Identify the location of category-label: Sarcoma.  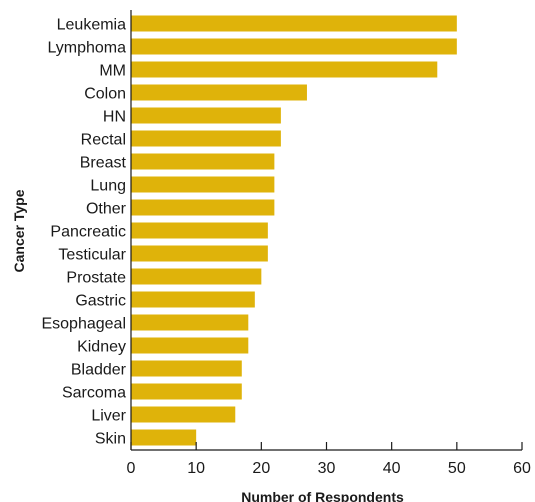
(94, 393).